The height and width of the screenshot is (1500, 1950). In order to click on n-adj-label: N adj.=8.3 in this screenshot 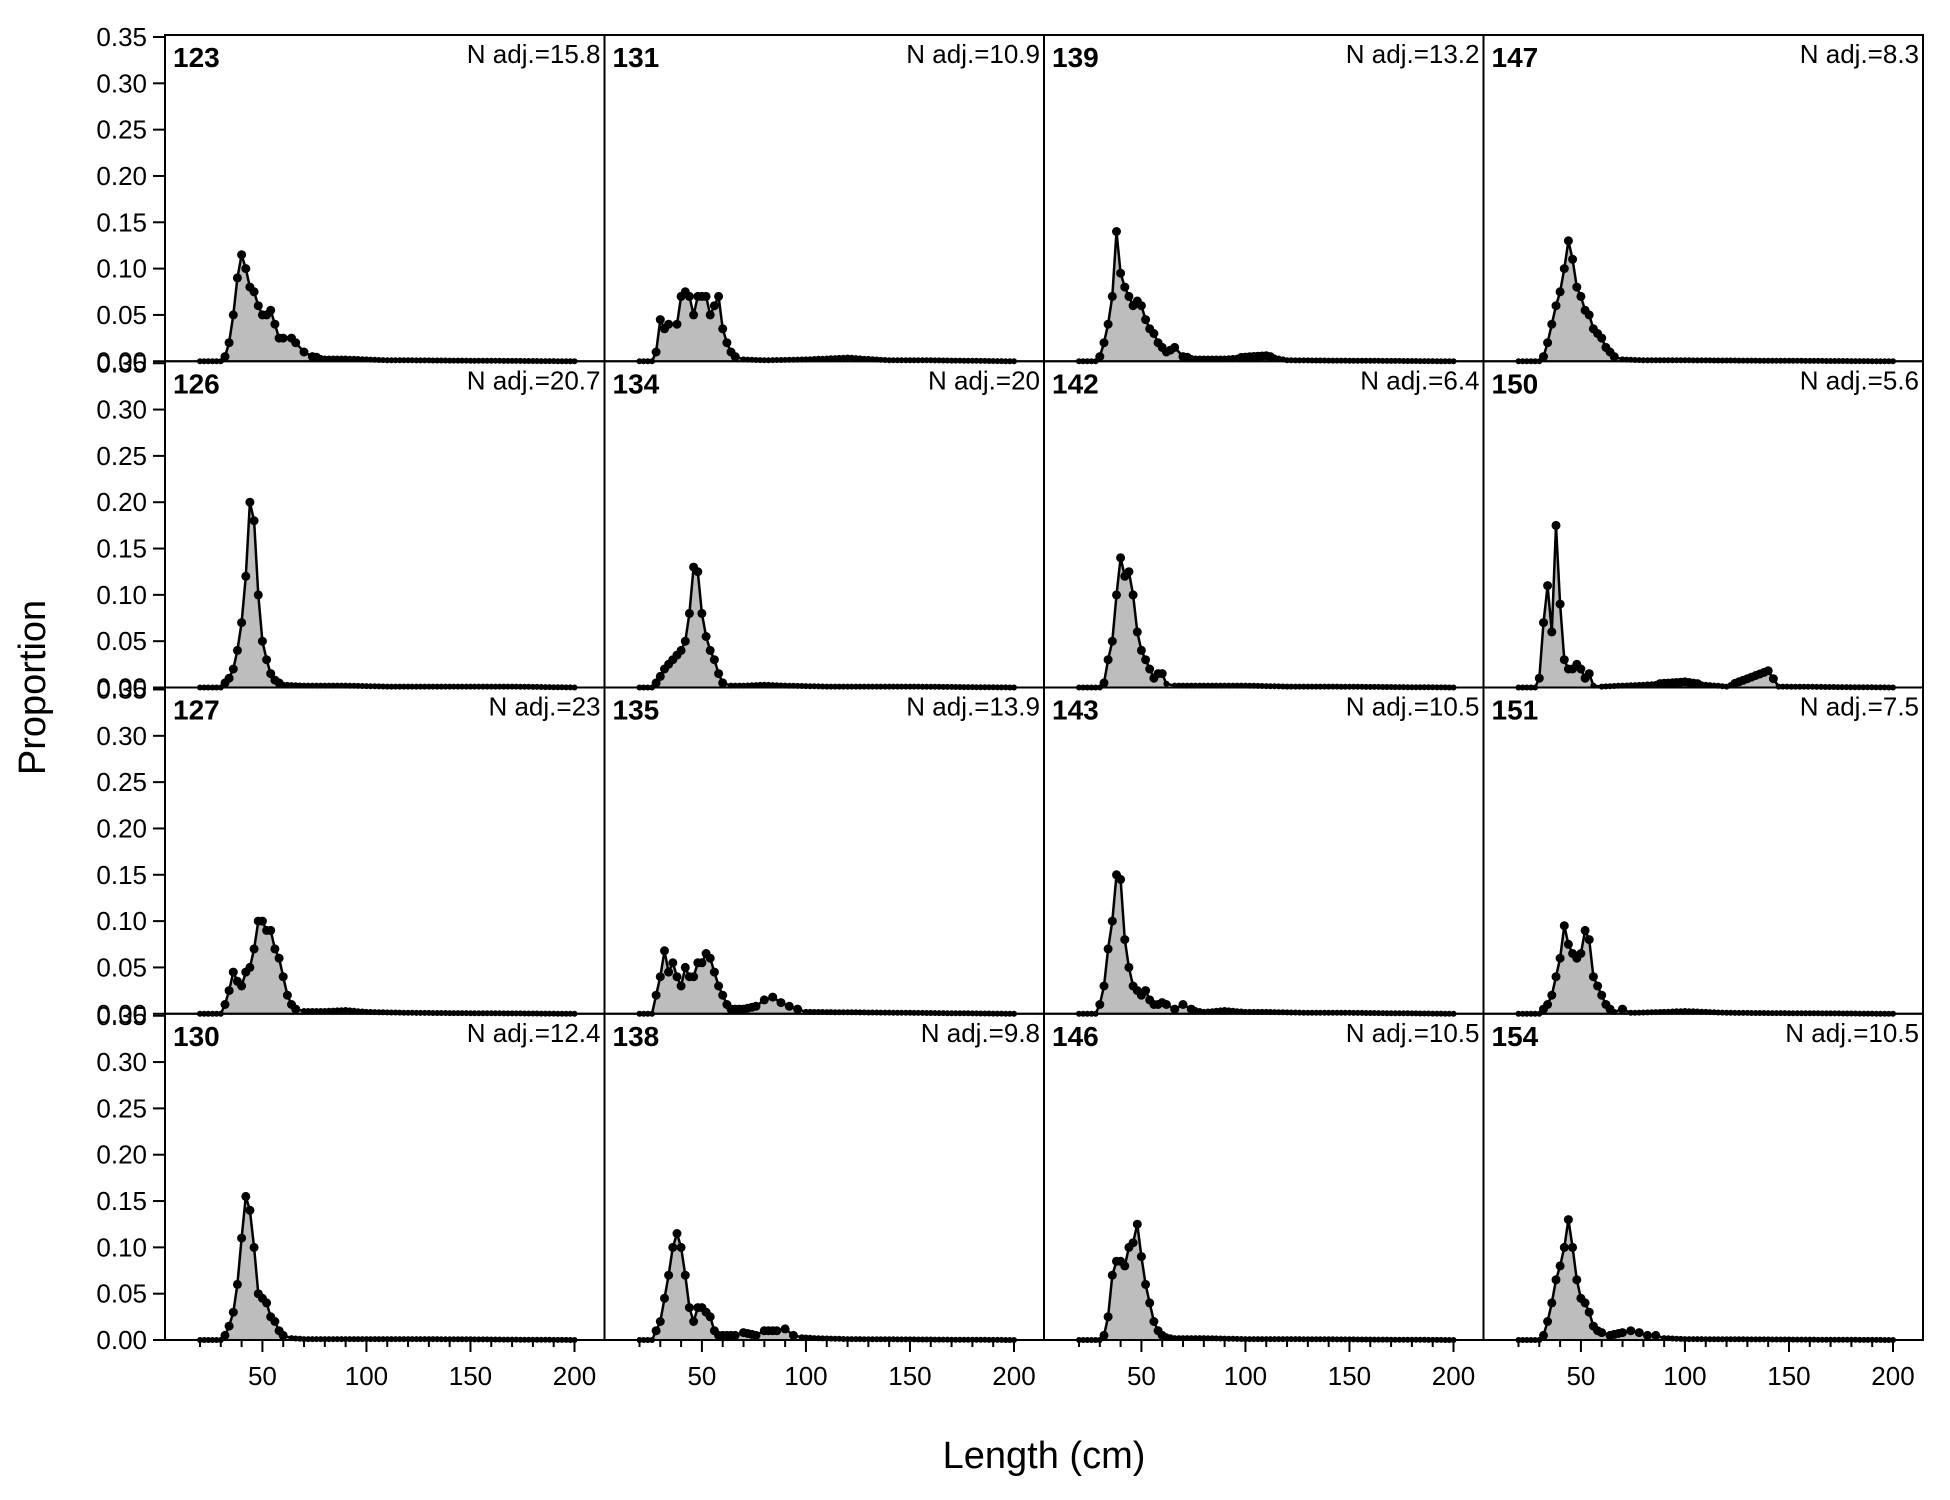, I will do `click(1859, 54)`.